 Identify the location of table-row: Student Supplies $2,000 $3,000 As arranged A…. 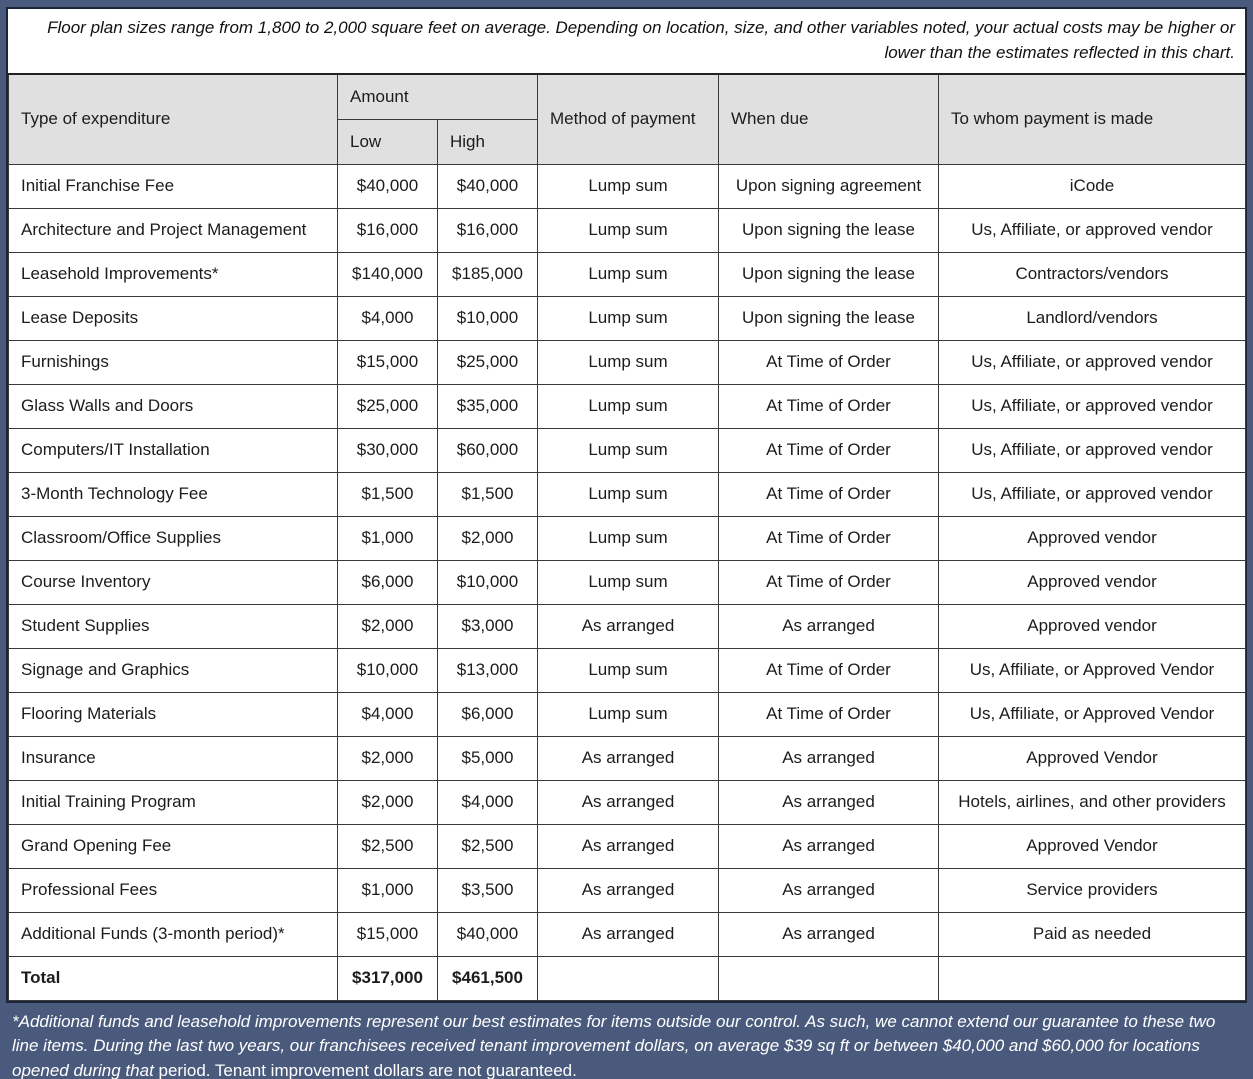
(627, 626).